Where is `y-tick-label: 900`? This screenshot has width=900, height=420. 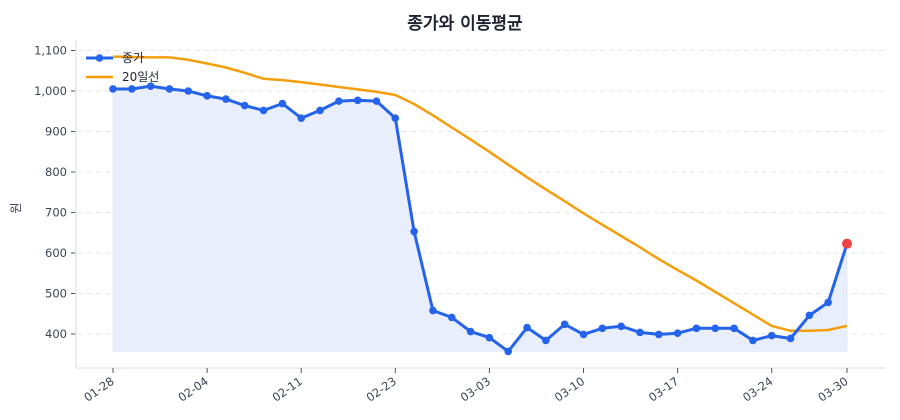
y-tick-label: 900 is located at coordinates (56, 132).